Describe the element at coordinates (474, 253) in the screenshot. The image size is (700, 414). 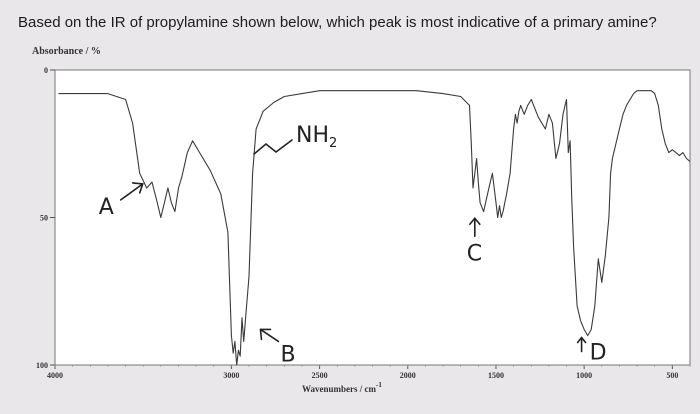
I see `annotation-c-label: C` at that location.